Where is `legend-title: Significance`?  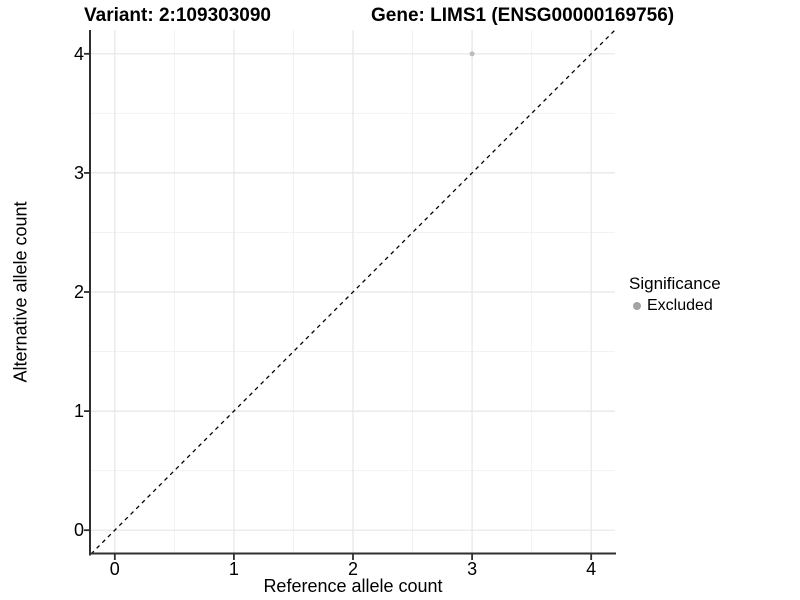 legend-title: Significance is located at coordinates (675, 283).